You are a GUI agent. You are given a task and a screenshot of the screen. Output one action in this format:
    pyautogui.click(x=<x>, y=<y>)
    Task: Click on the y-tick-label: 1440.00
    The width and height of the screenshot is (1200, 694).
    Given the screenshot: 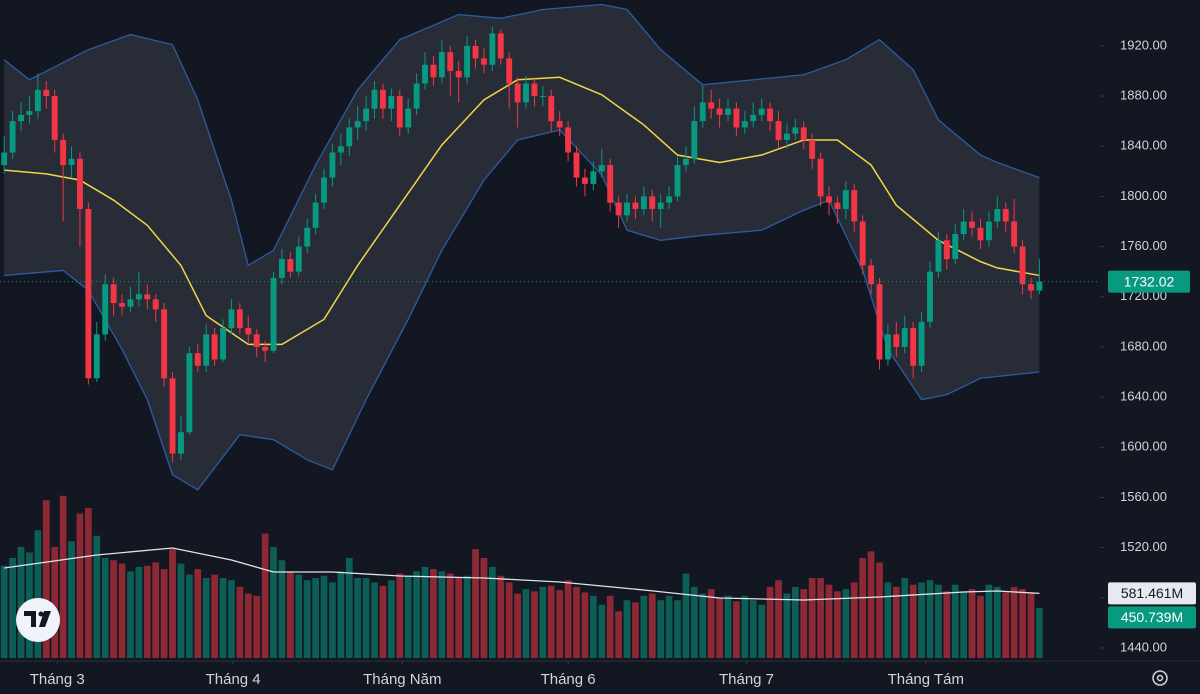 What is the action you would take?
    pyautogui.click(x=1143, y=646)
    